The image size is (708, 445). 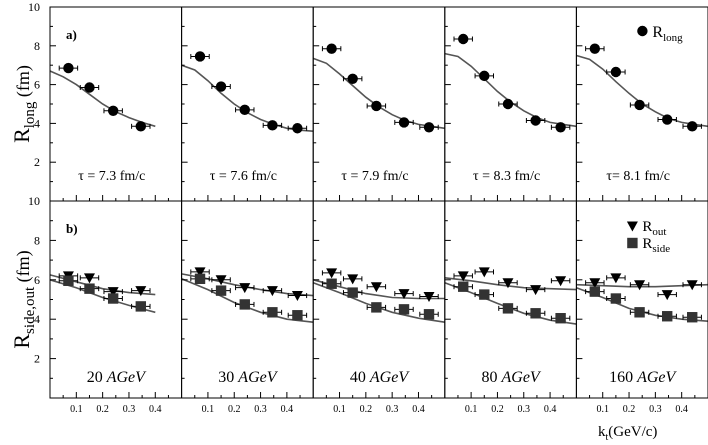 I want to click on legend-label: Rout, so click(x=654, y=228).